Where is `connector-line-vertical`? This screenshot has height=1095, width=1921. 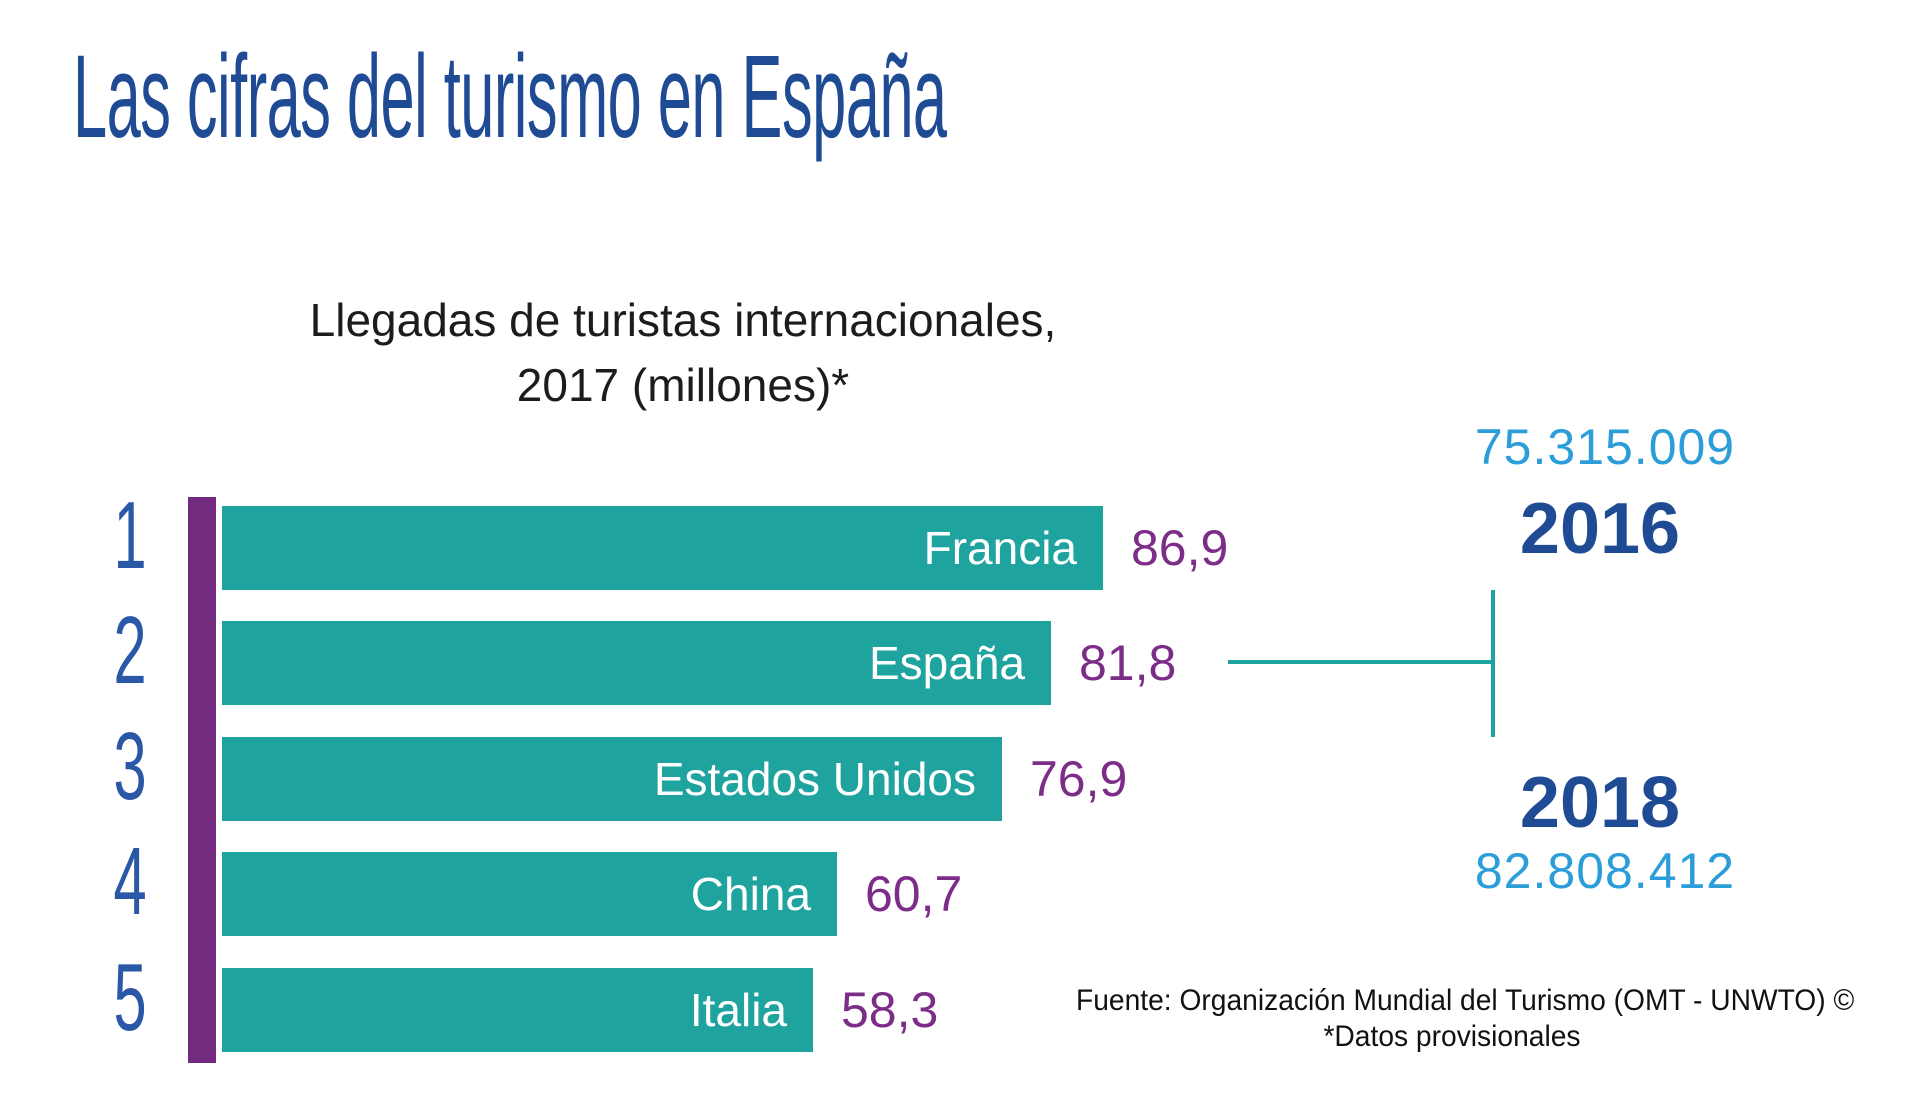 connector-line-vertical is located at coordinates (1493, 663).